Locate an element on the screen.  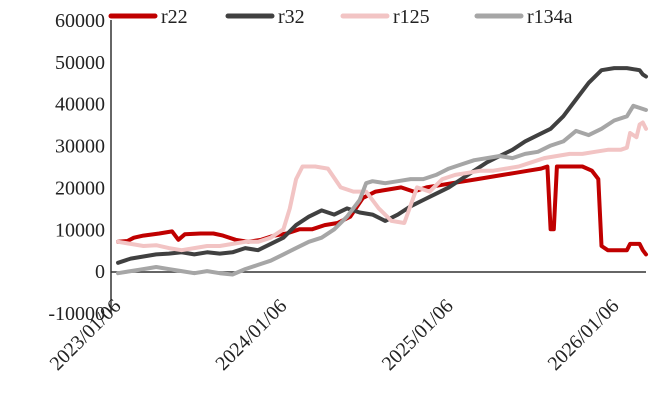
y-axis: -10000 0 10000 20000 30000 40000 50000 60000 is located at coordinates (80, 167).